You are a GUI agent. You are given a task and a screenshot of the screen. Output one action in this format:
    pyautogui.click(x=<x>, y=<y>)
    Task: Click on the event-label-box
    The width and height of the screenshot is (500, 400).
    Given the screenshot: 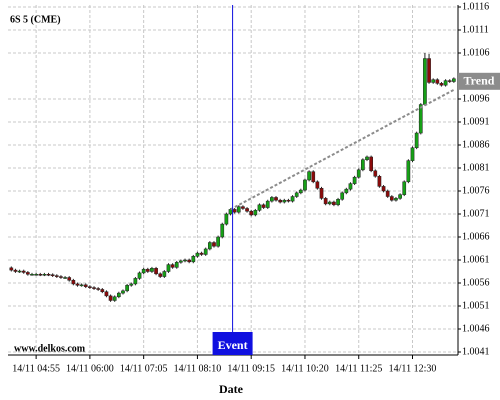 What is the action you would take?
    pyautogui.click(x=232, y=343)
    